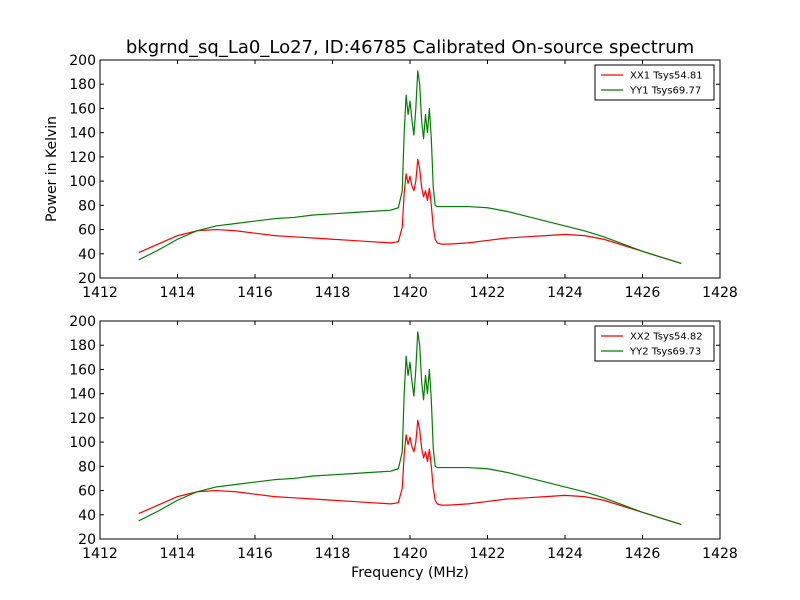  What do you see at coordinates (666, 337) in the screenshot?
I see `legend-label: XX2 Tsys54.82` at bounding box center [666, 337].